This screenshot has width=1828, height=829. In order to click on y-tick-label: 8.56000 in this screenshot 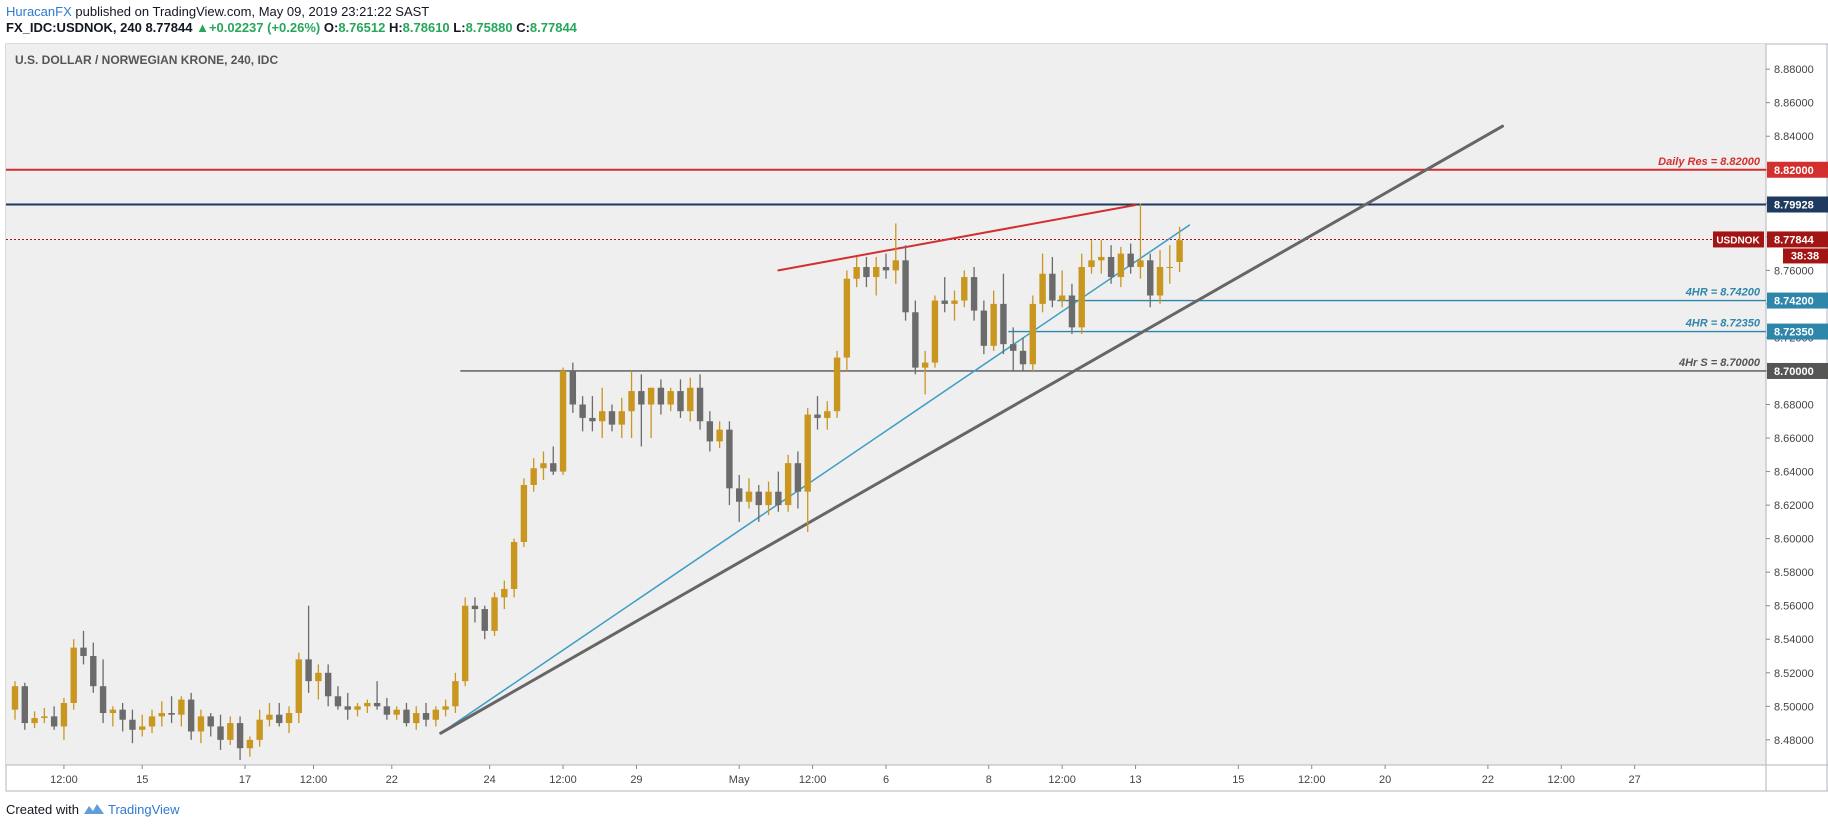, I will do `click(1794, 607)`.